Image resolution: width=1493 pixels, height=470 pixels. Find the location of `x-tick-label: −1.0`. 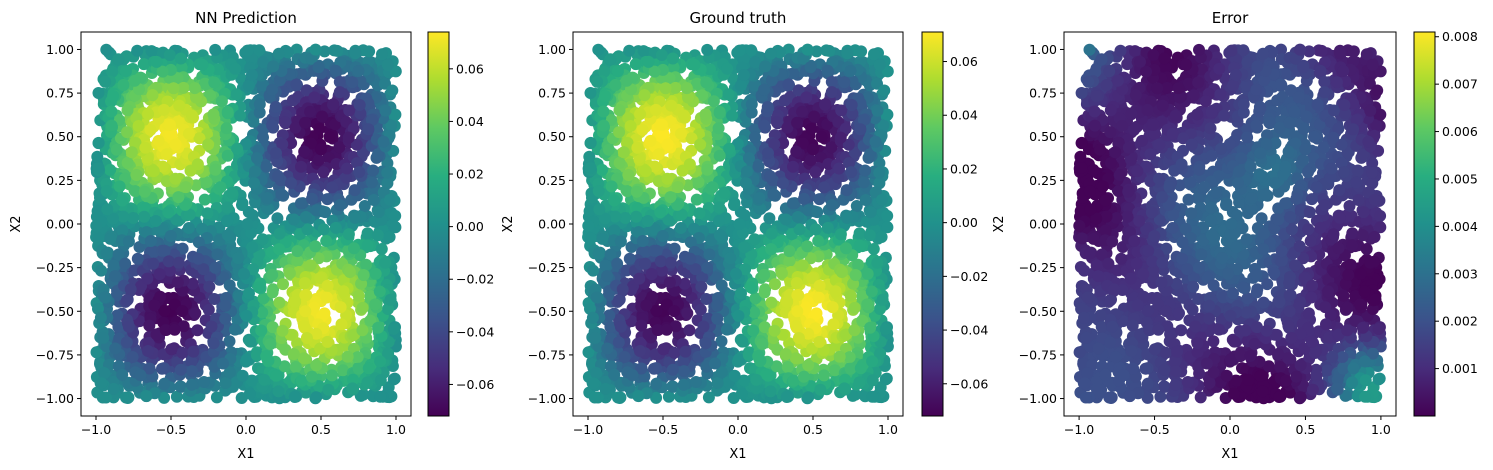

x-tick-label: −1.0 is located at coordinates (96, 429).